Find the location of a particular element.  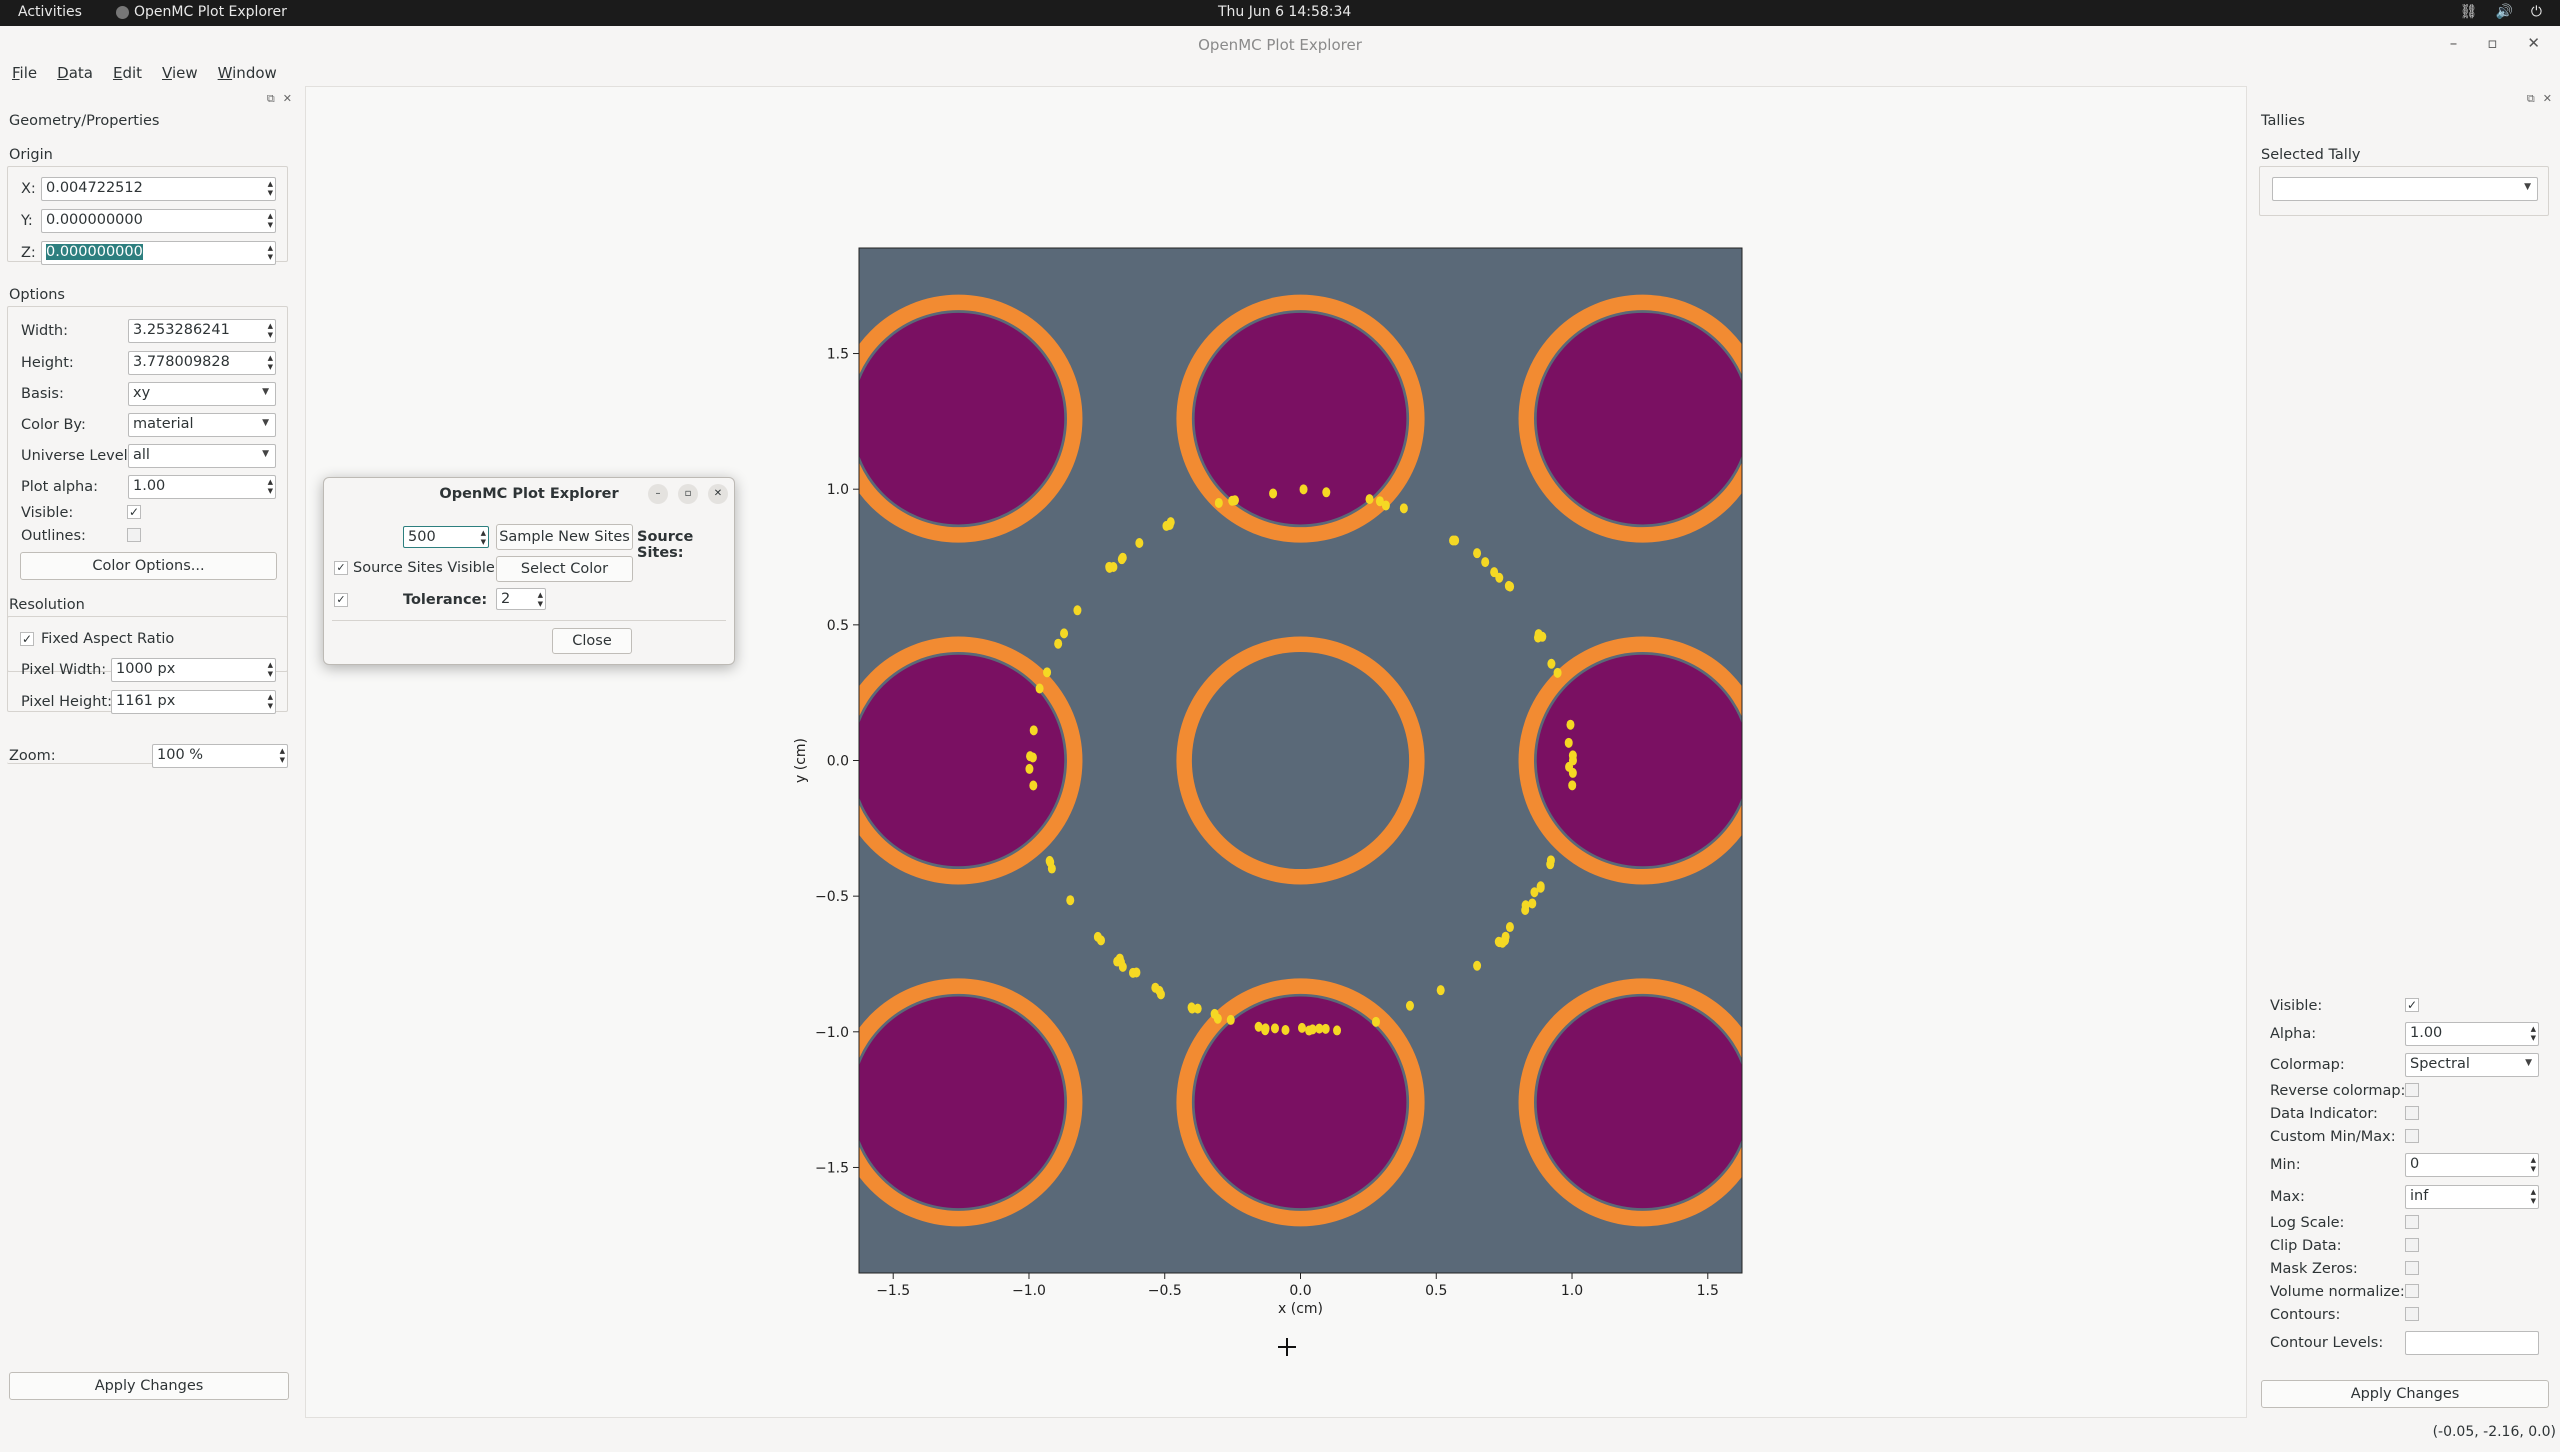

min-input: 0▲▼ is located at coordinates (2472, 1165).